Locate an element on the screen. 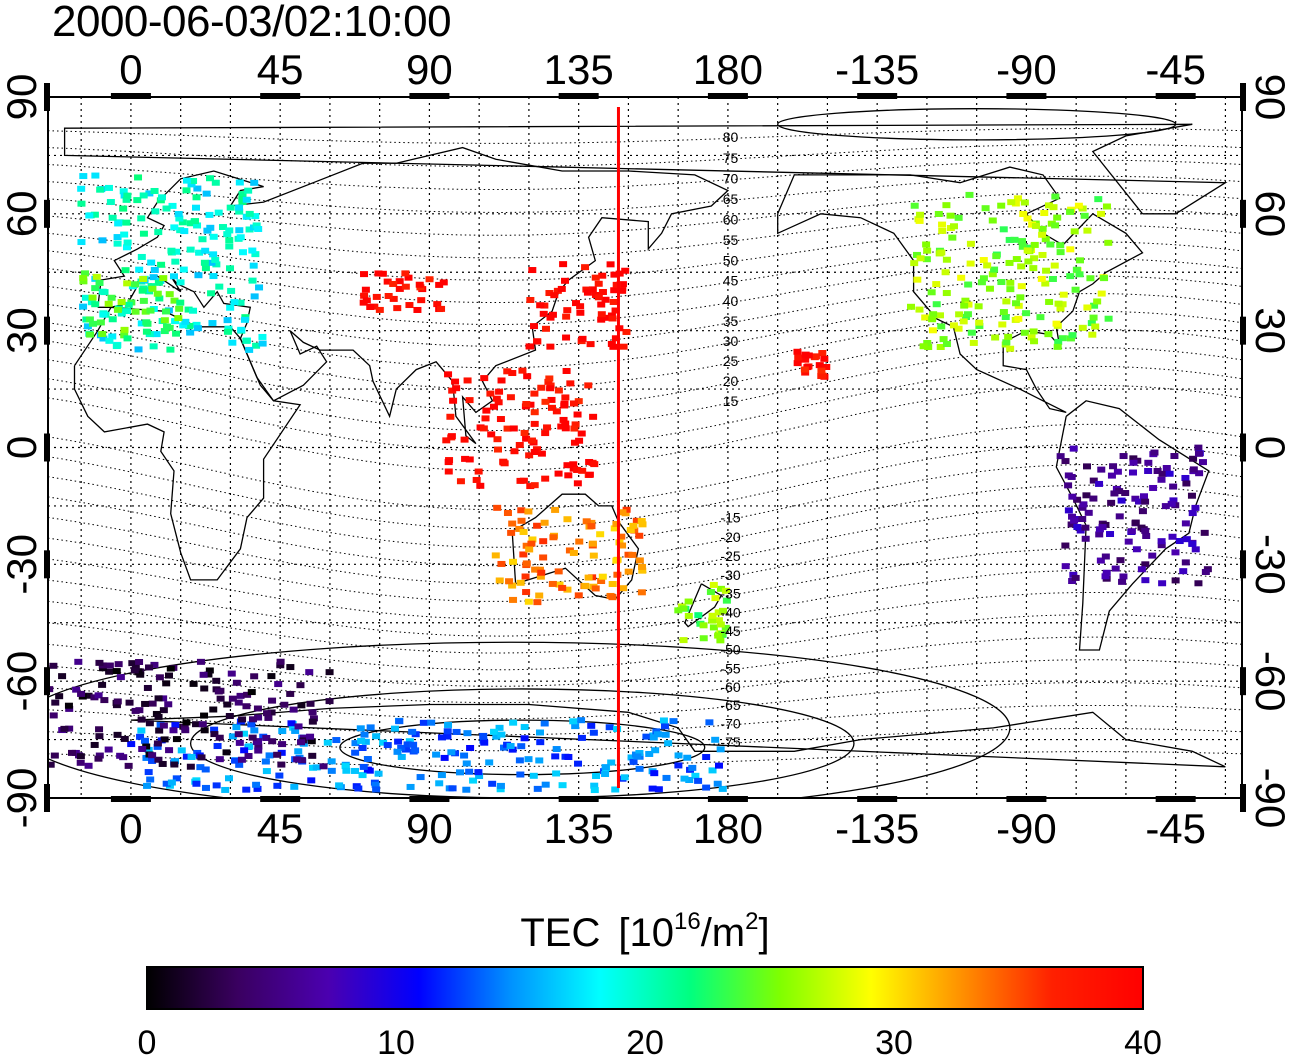 The width and height of the screenshot is (1292, 1057). coastline is located at coordinates (645, 169).